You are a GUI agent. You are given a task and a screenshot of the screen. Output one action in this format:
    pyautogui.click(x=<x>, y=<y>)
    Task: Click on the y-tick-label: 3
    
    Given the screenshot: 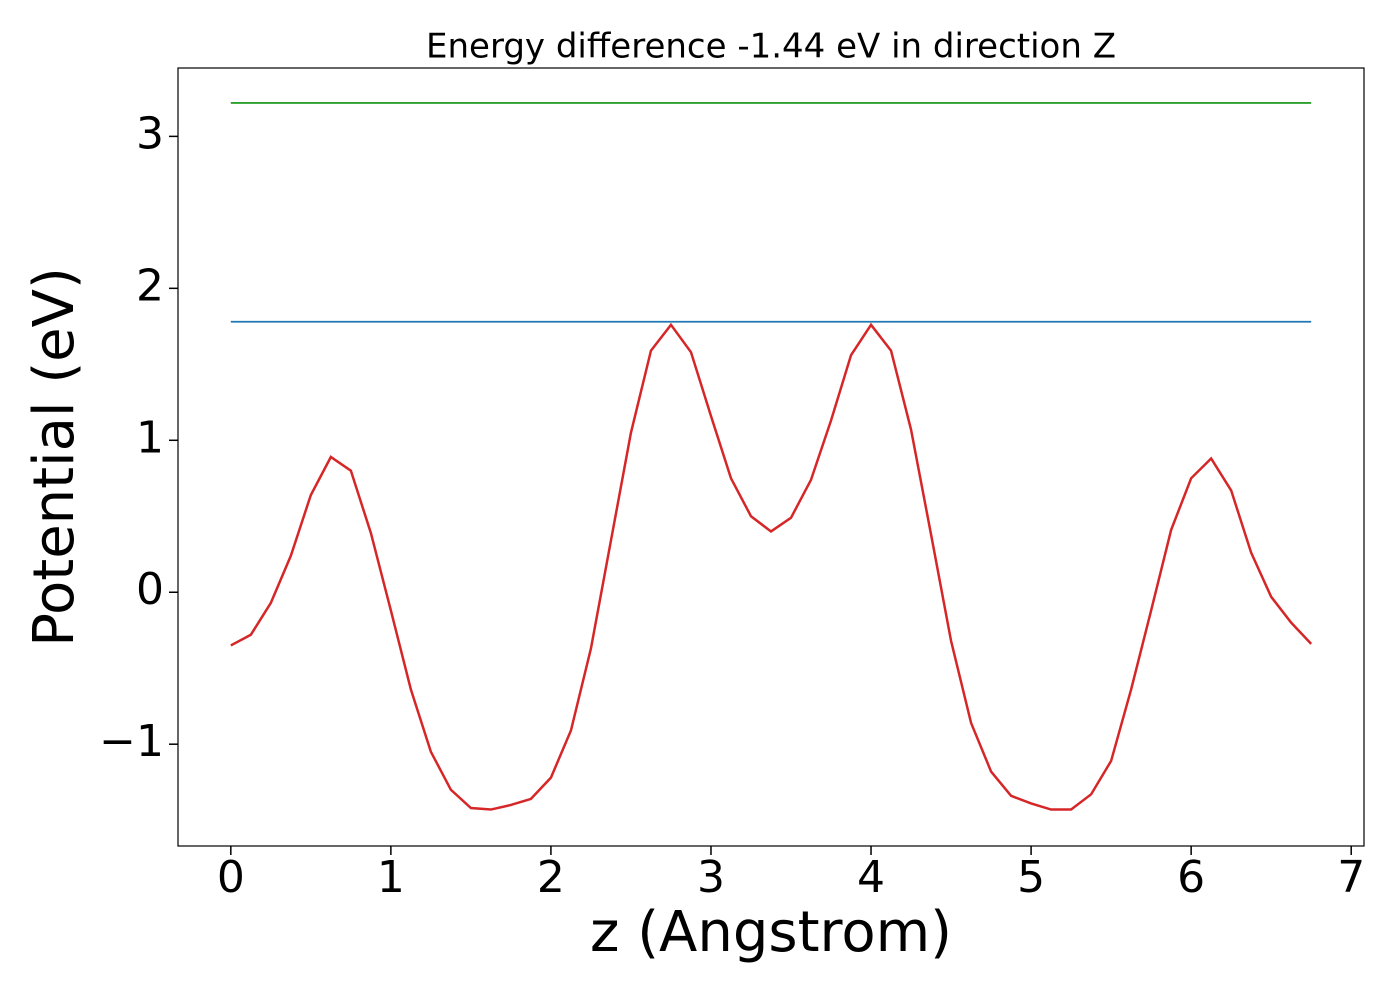 What is the action you would take?
    pyautogui.click(x=150, y=133)
    